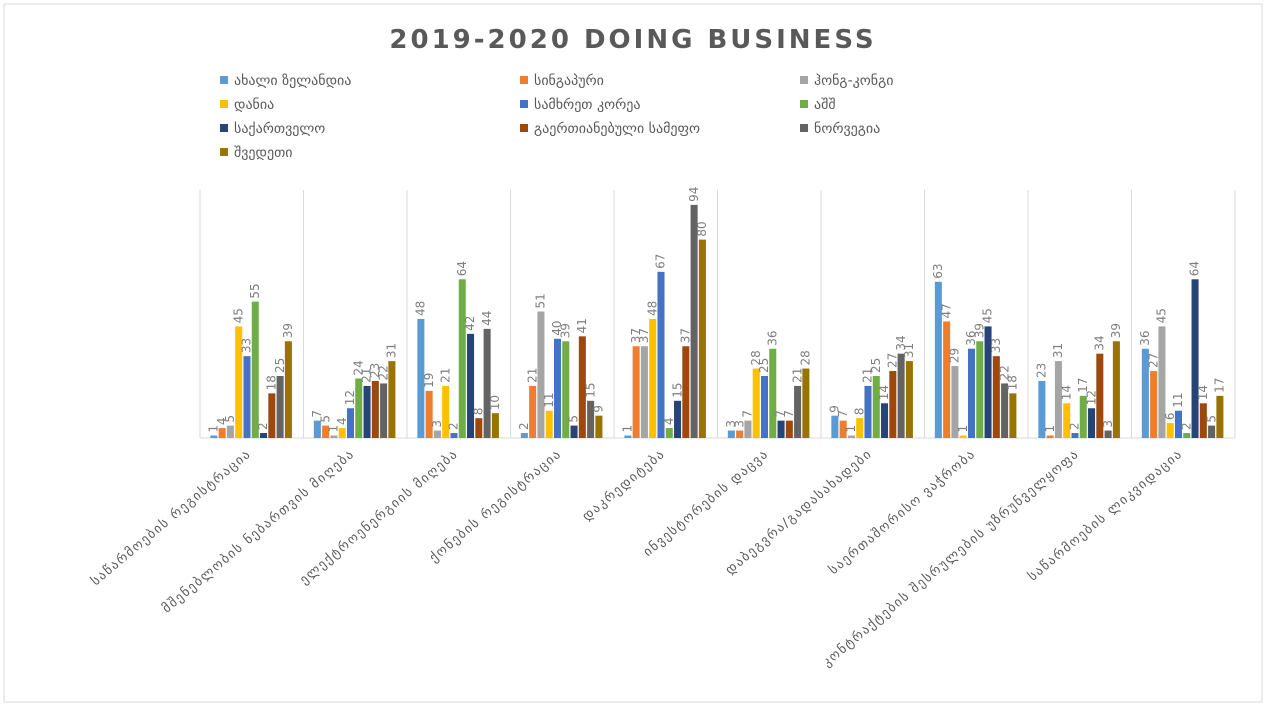 This screenshot has height=707, width=1267. I want to click on data-label: 37, so click(644, 335).